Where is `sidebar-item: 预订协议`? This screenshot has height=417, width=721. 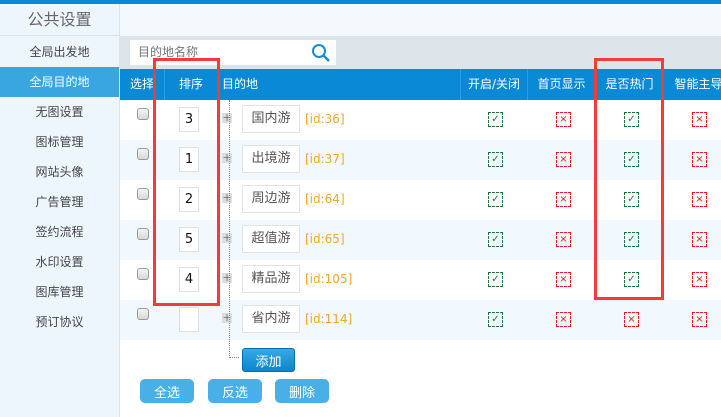 sidebar-item: 预订协议 is located at coordinates (59, 322).